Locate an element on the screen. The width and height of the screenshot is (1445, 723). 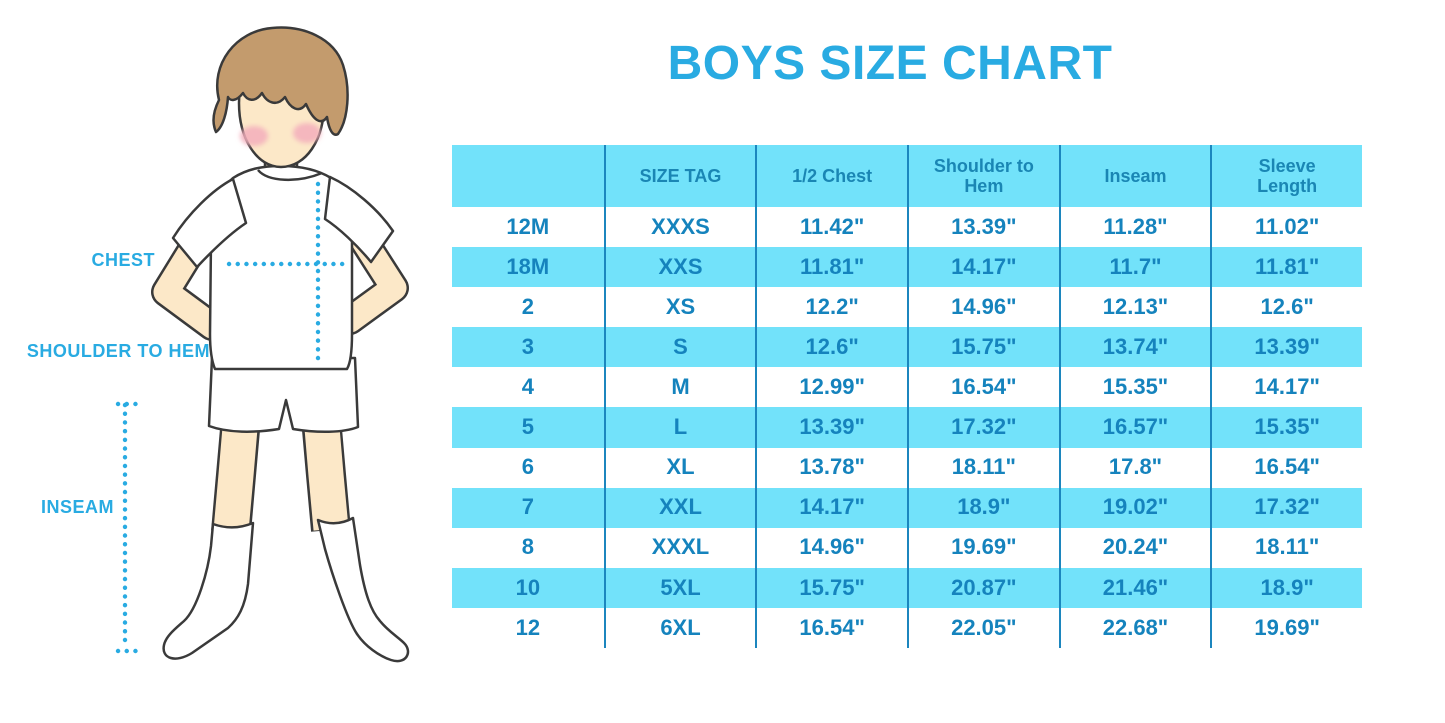
table-row: 6 XL 13.78" 18.11" 17.8" 16.54" is located at coordinates (907, 467).